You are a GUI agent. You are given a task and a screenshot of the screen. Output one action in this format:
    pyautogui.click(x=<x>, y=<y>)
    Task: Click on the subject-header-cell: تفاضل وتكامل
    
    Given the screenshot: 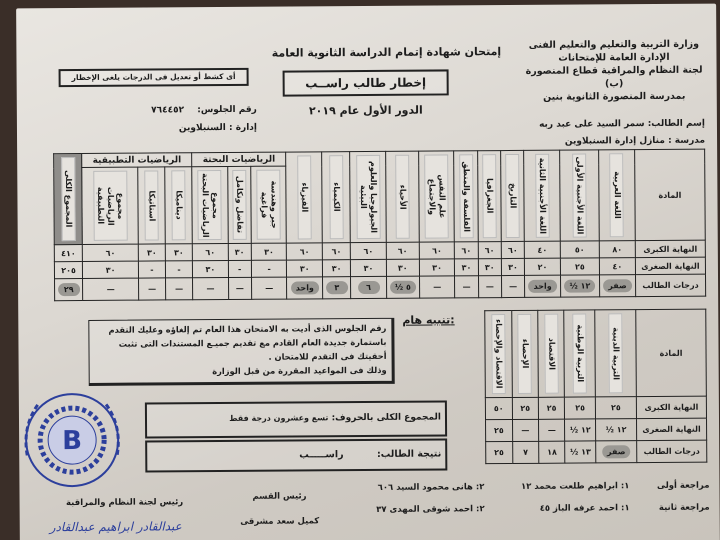 What is the action you would take?
    pyautogui.click(x=239, y=205)
    